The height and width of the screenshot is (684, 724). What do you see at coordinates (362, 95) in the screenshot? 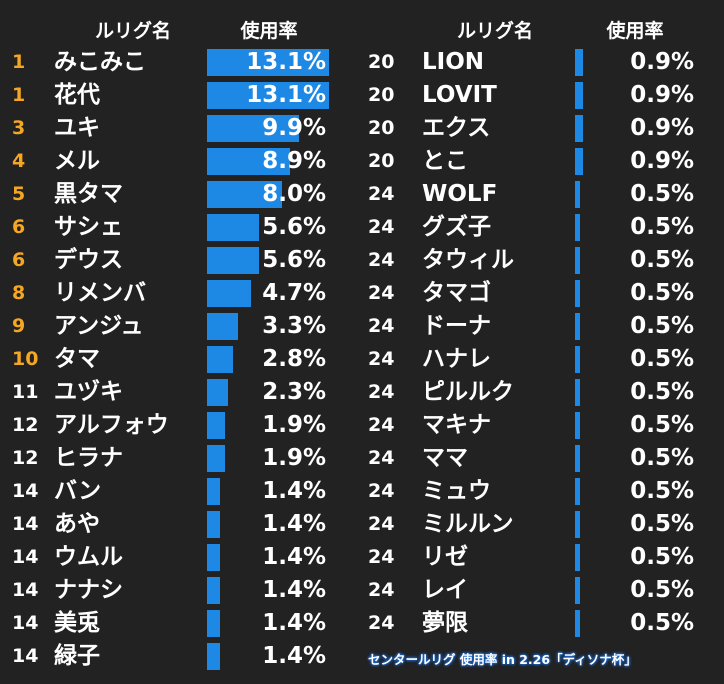
I see `right-row: 20 LOVIT 0.9%` at bounding box center [362, 95].